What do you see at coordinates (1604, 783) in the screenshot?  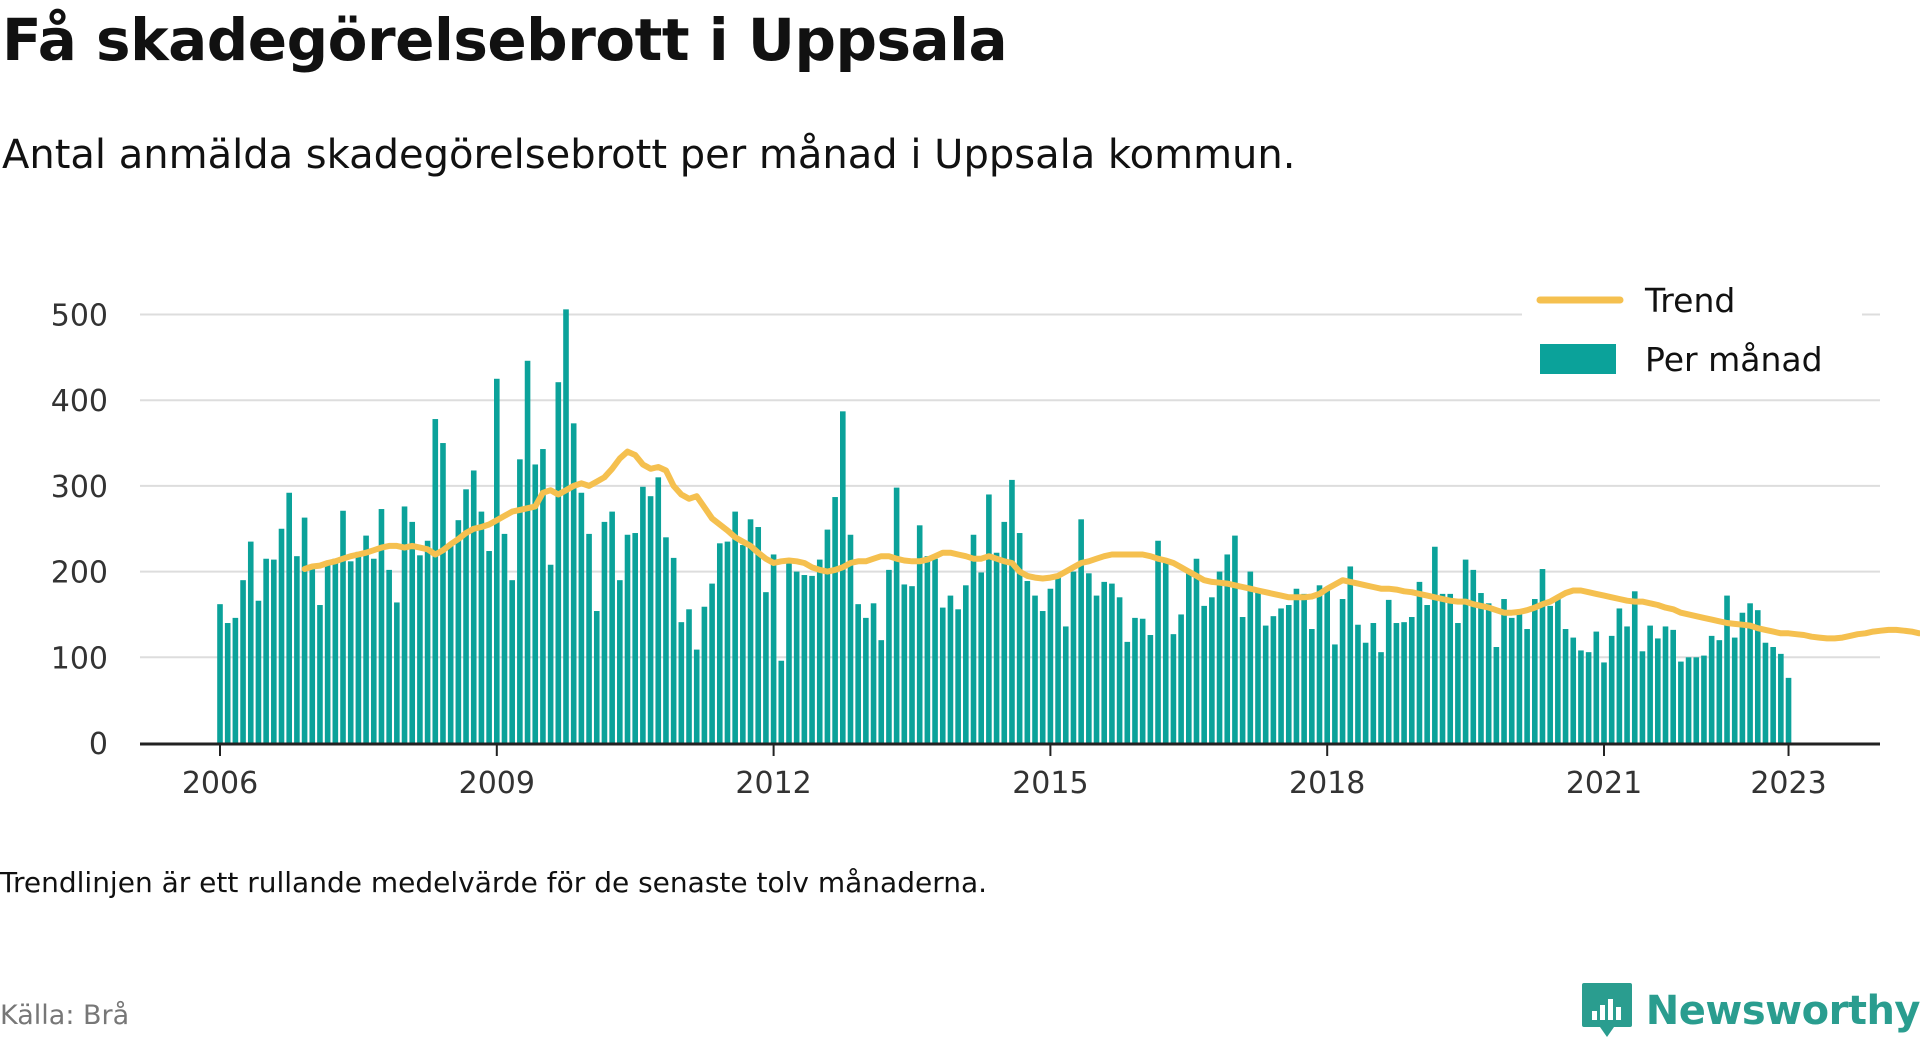 I see `x-tick-label: 2021` at bounding box center [1604, 783].